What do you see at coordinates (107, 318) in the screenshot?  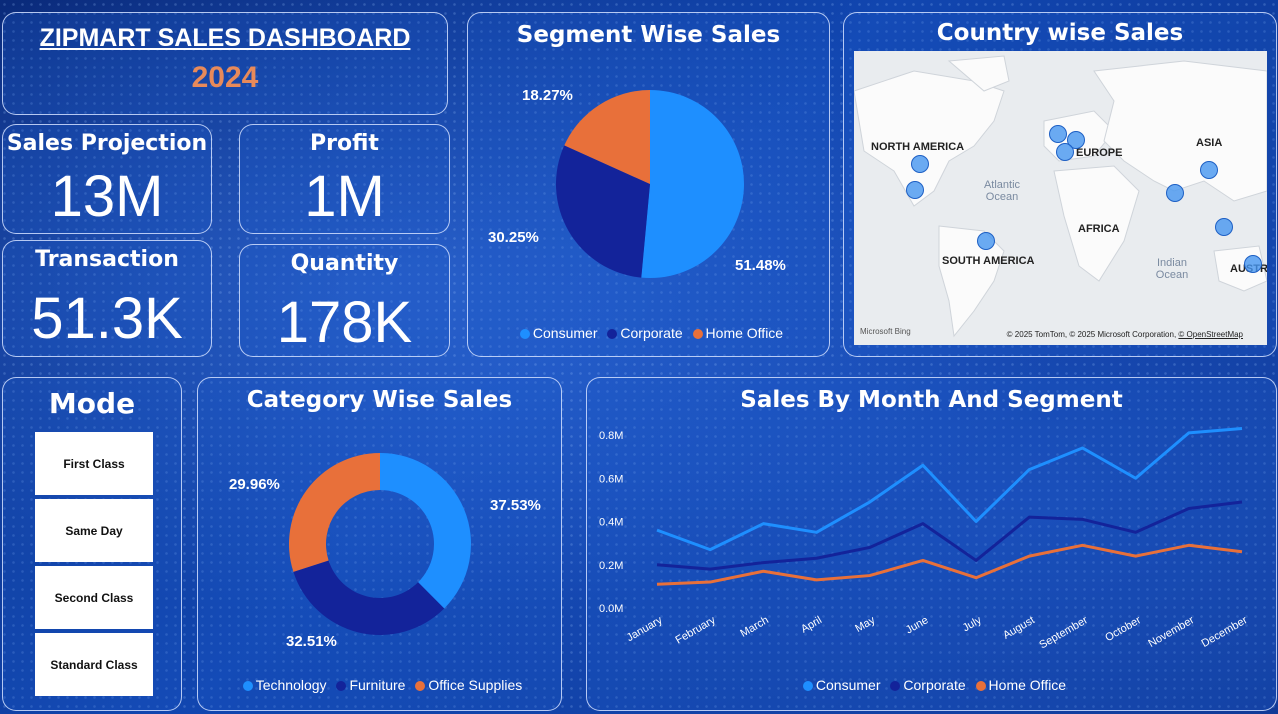 I see `kpi-value: 51.3K` at bounding box center [107, 318].